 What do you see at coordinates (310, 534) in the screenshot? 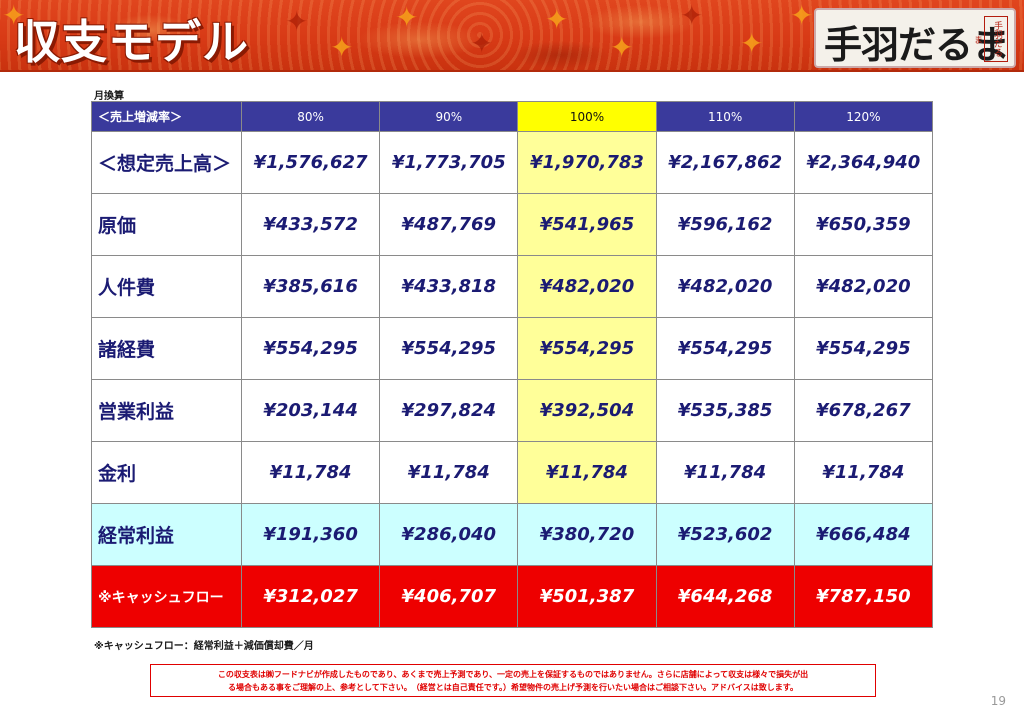
I see `value-cell: ¥191,360` at bounding box center [310, 534].